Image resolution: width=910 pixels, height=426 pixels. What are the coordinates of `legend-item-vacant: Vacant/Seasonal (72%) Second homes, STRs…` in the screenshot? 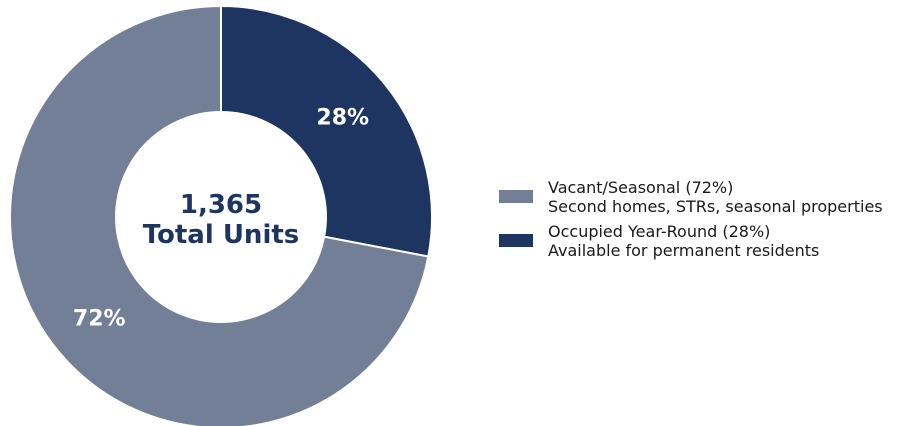 It's located at (691, 197).